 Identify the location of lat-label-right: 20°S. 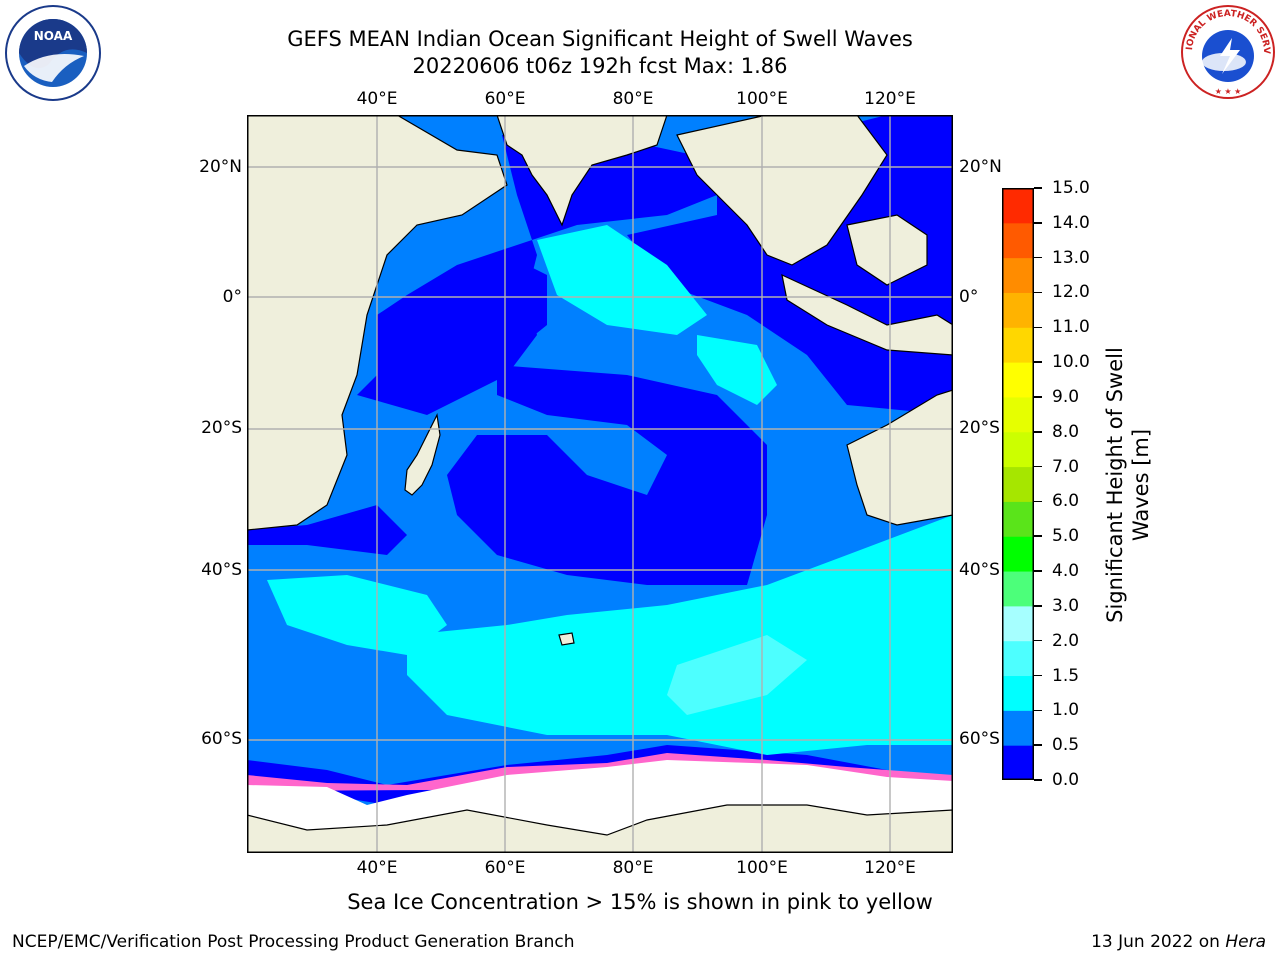
(979, 428).